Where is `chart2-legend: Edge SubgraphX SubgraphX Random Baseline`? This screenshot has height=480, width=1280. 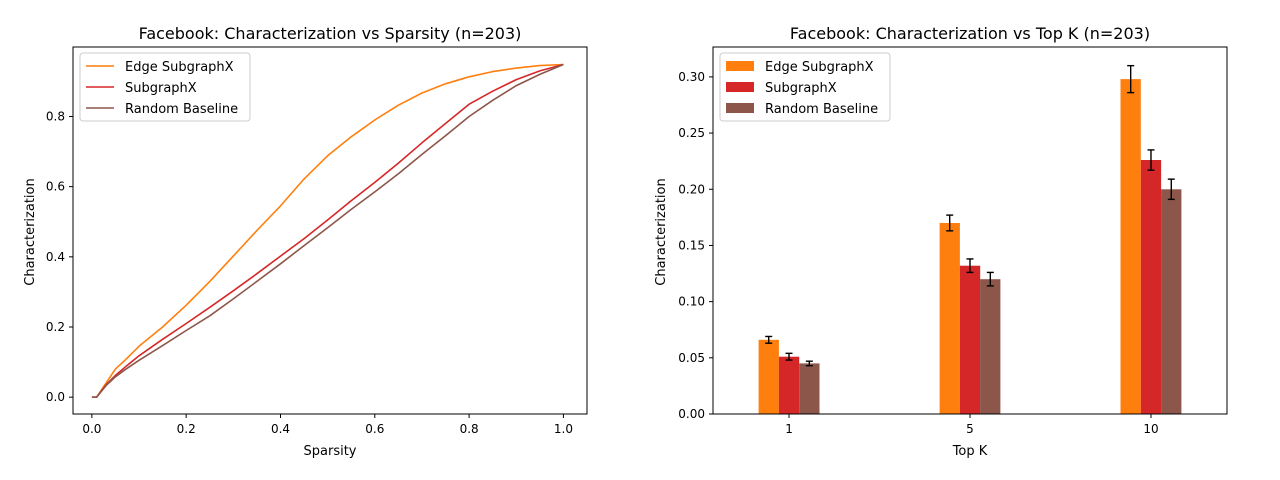
chart2-legend: Edge SubgraphX SubgraphX Random Baseline is located at coordinates (805, 87).